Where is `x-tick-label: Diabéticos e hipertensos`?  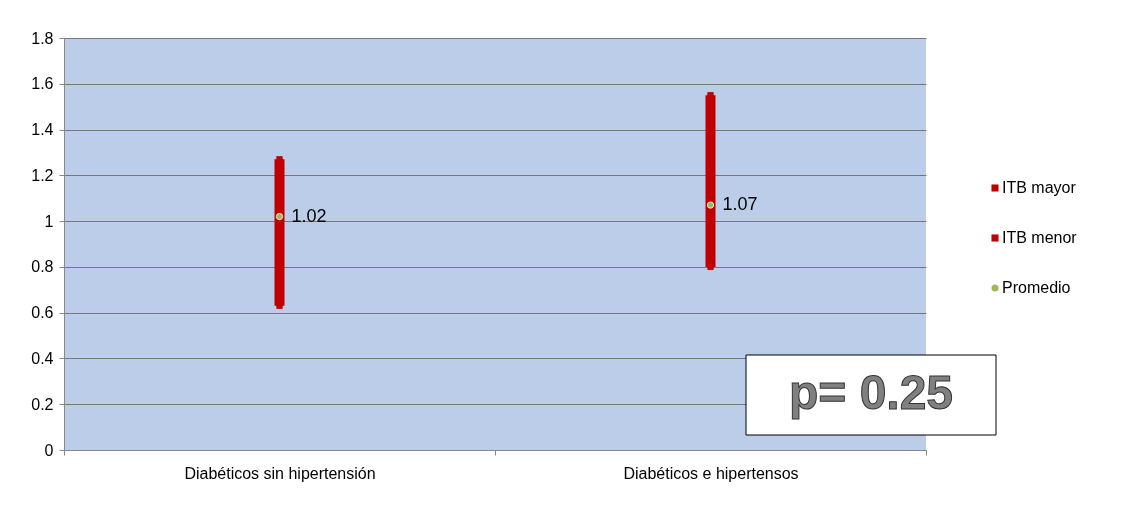
x-tick-label: Diabéticos e hipertensos is located at coordinates (711, 473).